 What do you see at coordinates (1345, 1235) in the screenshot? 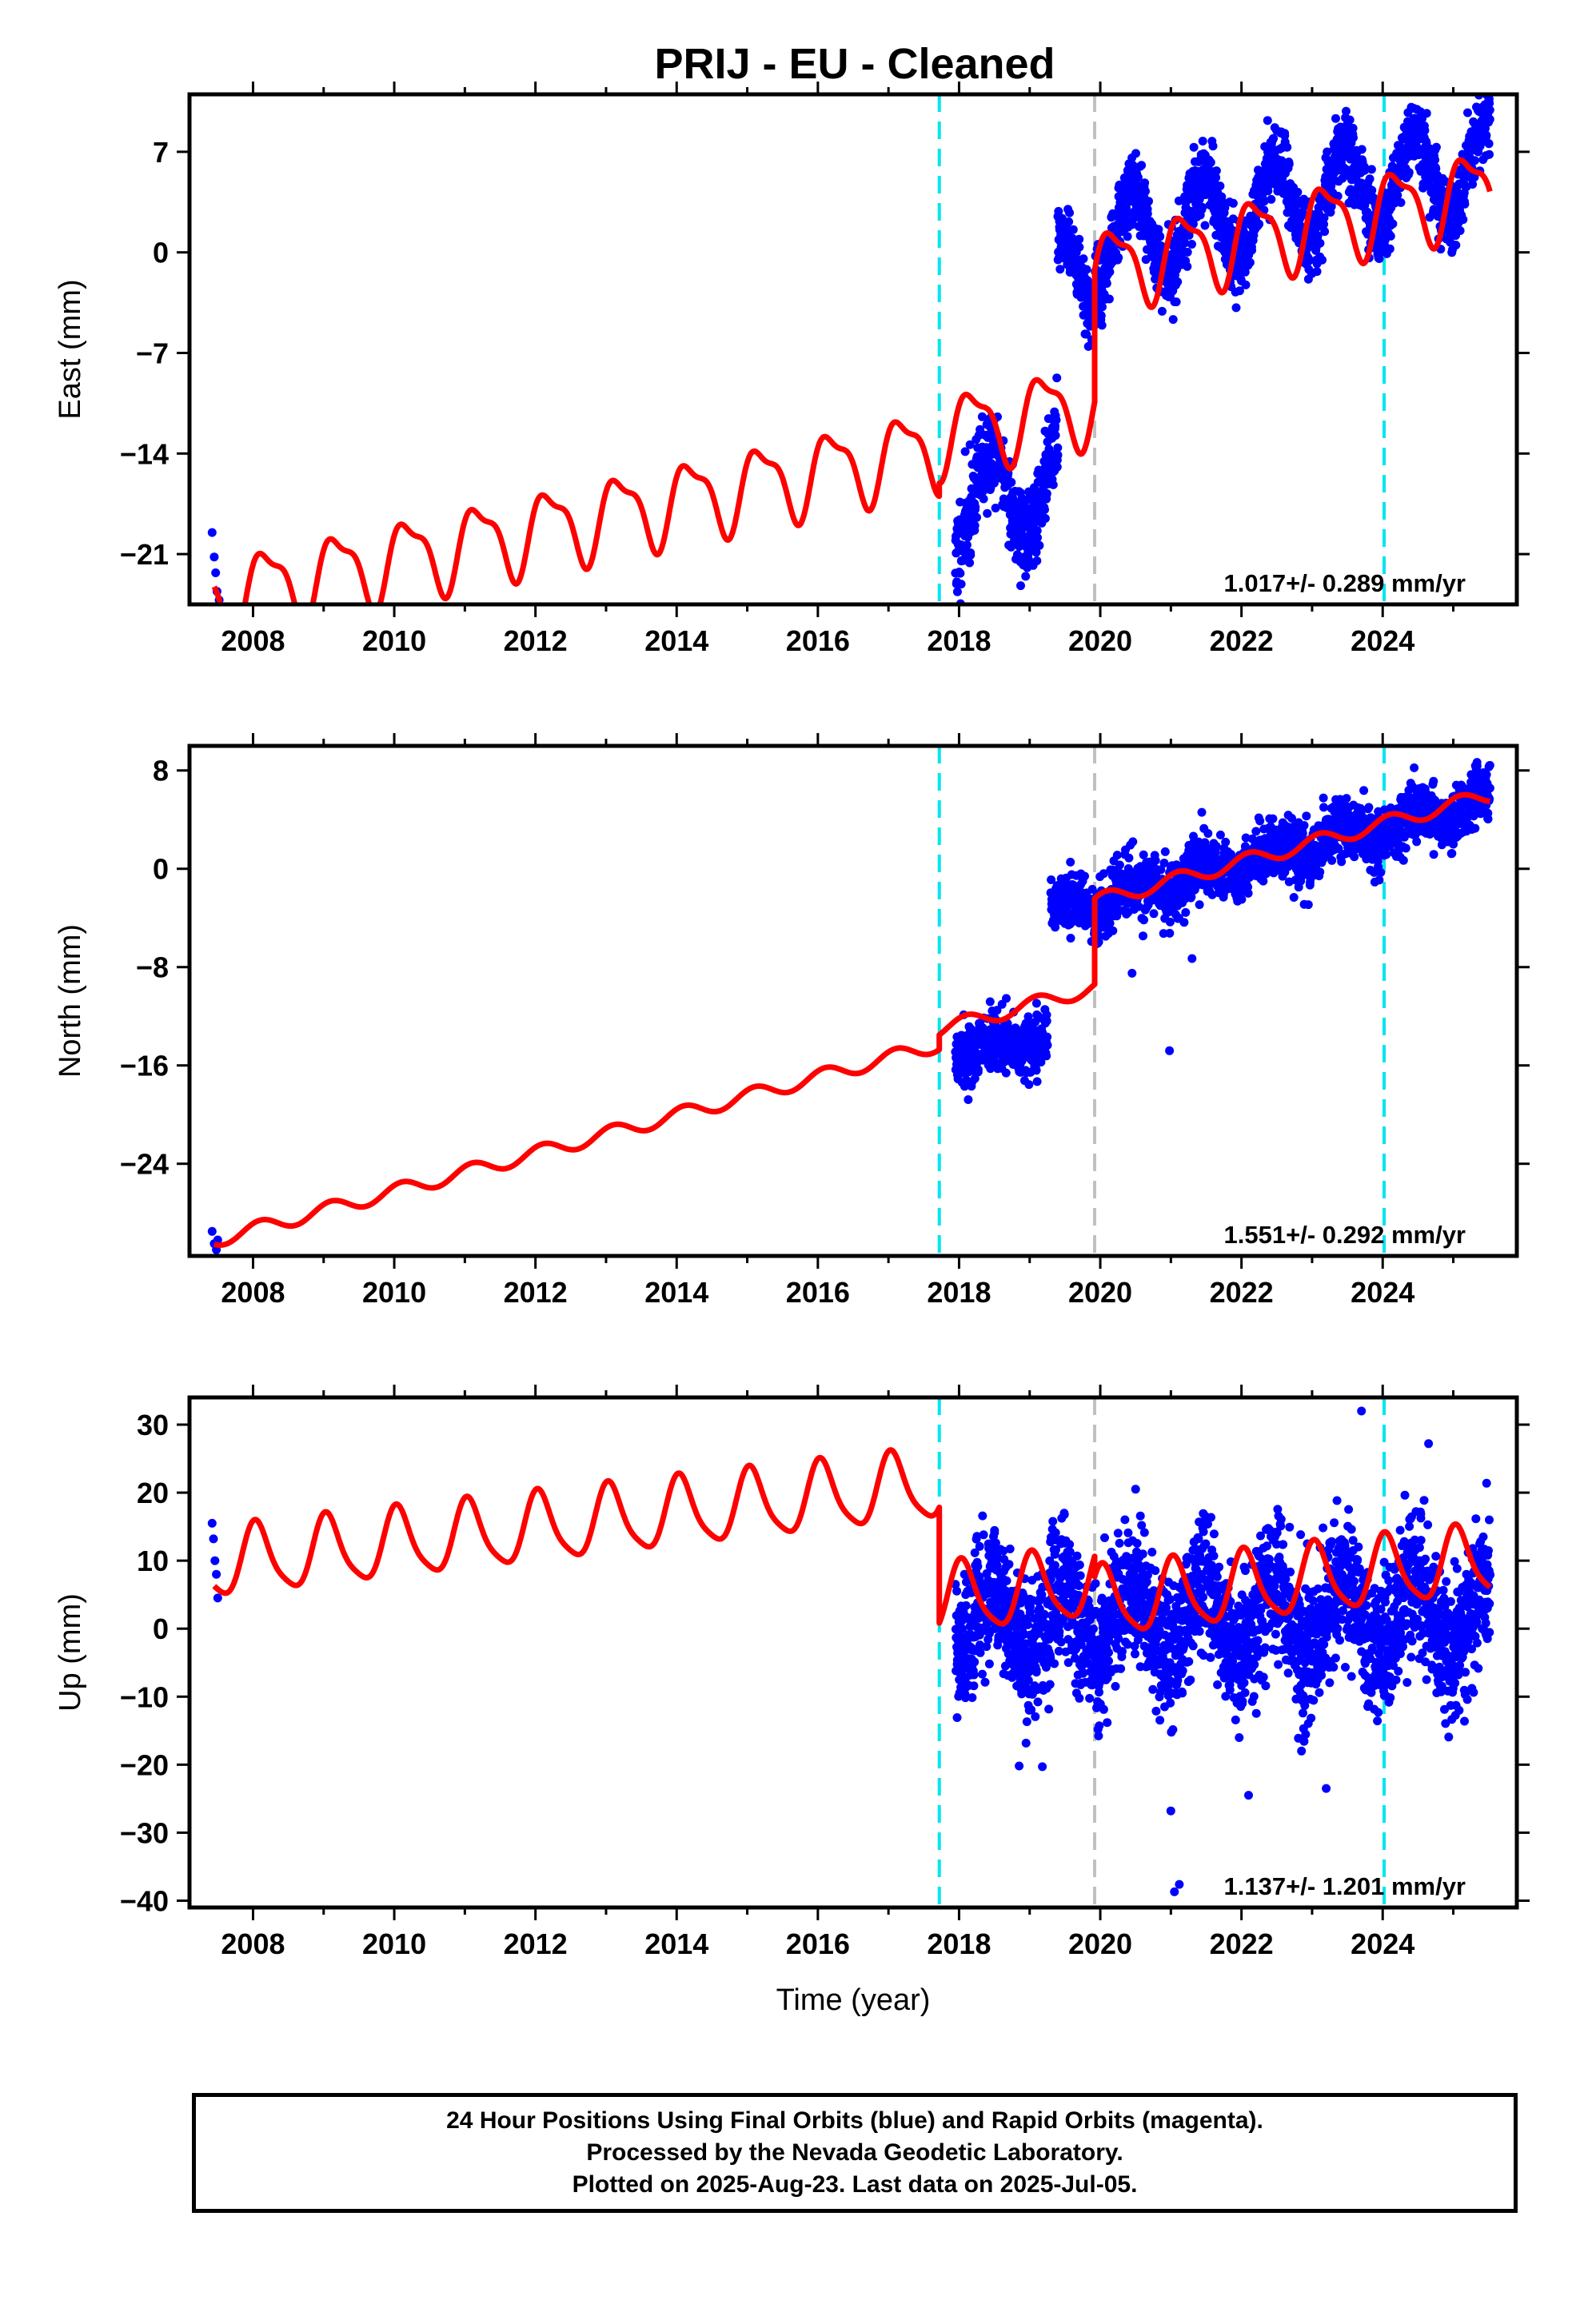
I see `velocity-label: 1.551+/- 0.292 mm/yr` at bounding box center [1345, 1235].